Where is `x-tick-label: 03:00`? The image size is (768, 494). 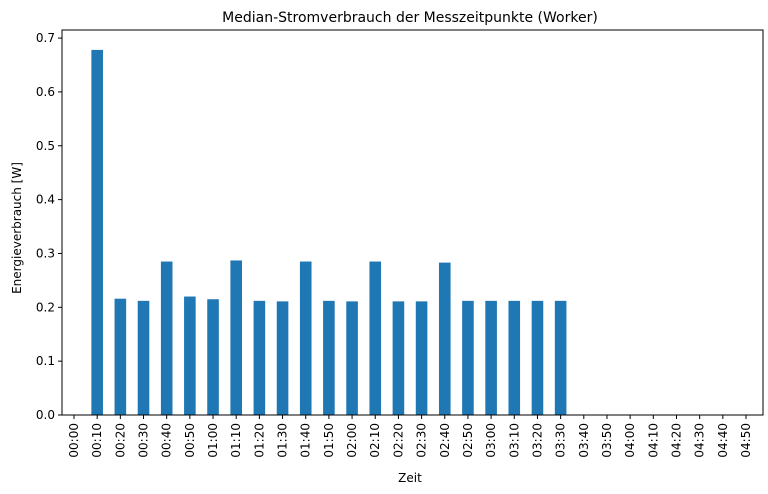
x-tick-label: 03:00 is located at coordinates (491, 440).